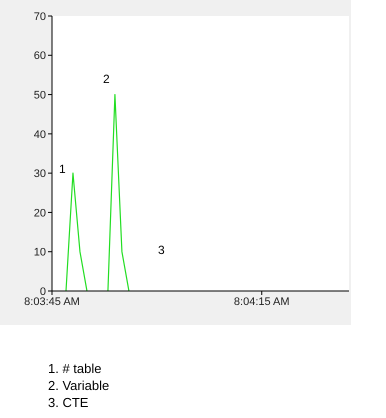  Describe the element at coordinates (43, 292) in the screenshot. I see `y-tick-label: 0` at that location.